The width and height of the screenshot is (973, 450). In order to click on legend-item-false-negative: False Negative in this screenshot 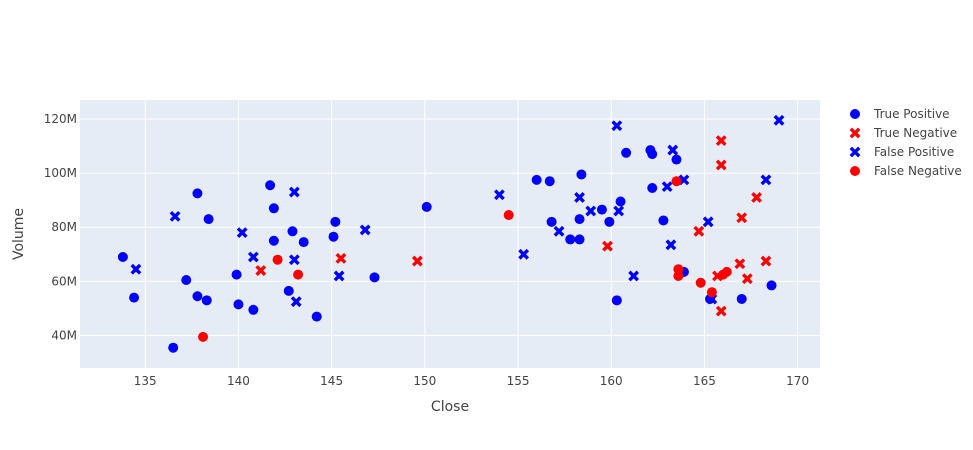, I will do `click(906, 171)`.